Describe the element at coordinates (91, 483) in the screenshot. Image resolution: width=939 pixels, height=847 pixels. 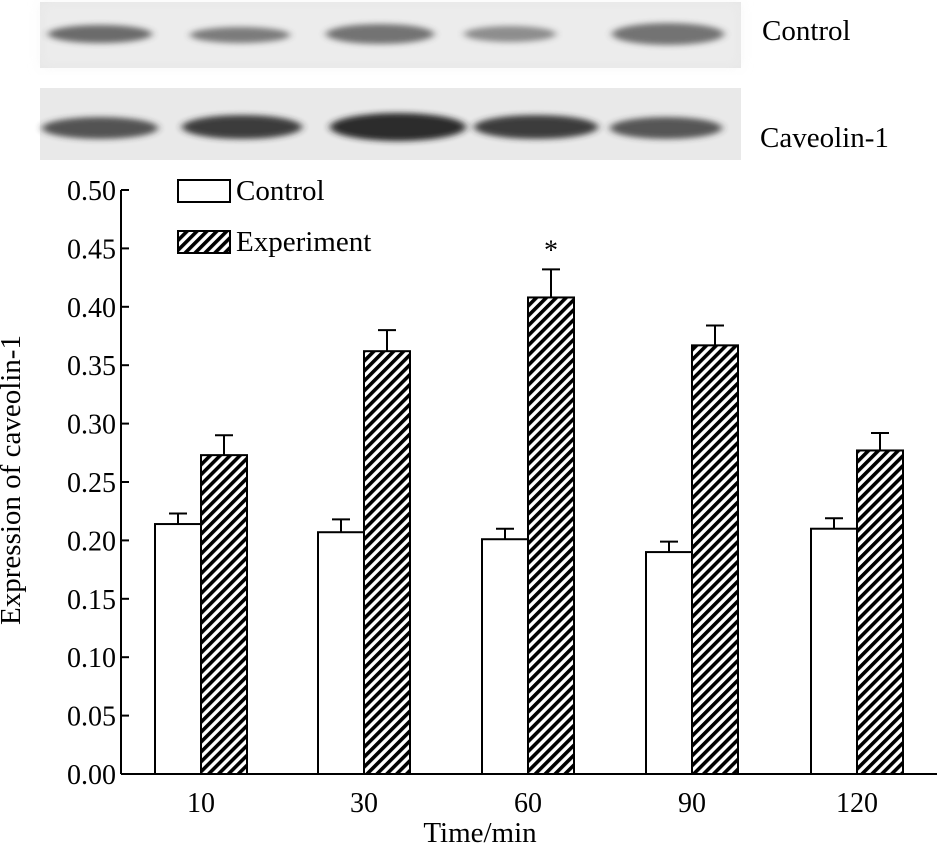
I see `y-tick-label: 0.25` at that location.